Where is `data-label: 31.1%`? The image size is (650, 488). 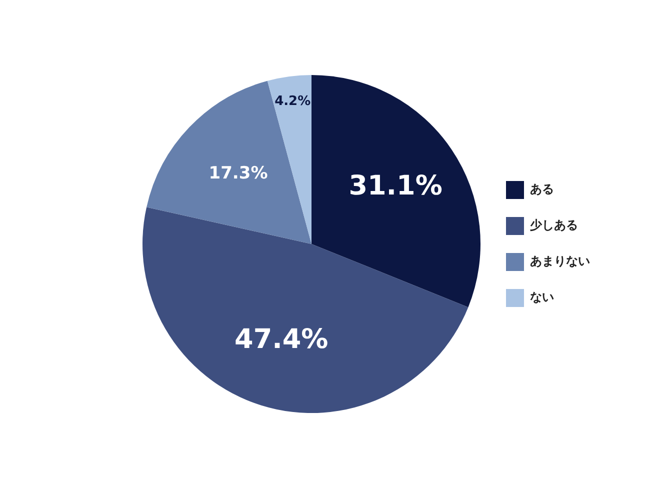 data-label: 31.1% is located at coordinates (395, 186).